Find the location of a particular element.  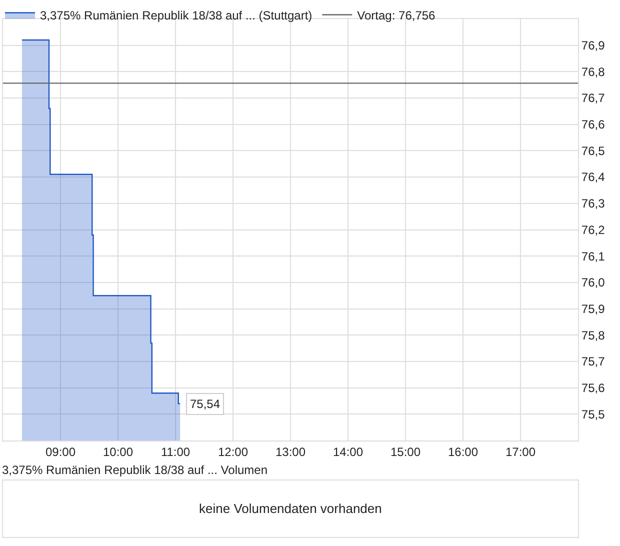

y-tick-label: 76,1 is located at coordinates (593, 256).